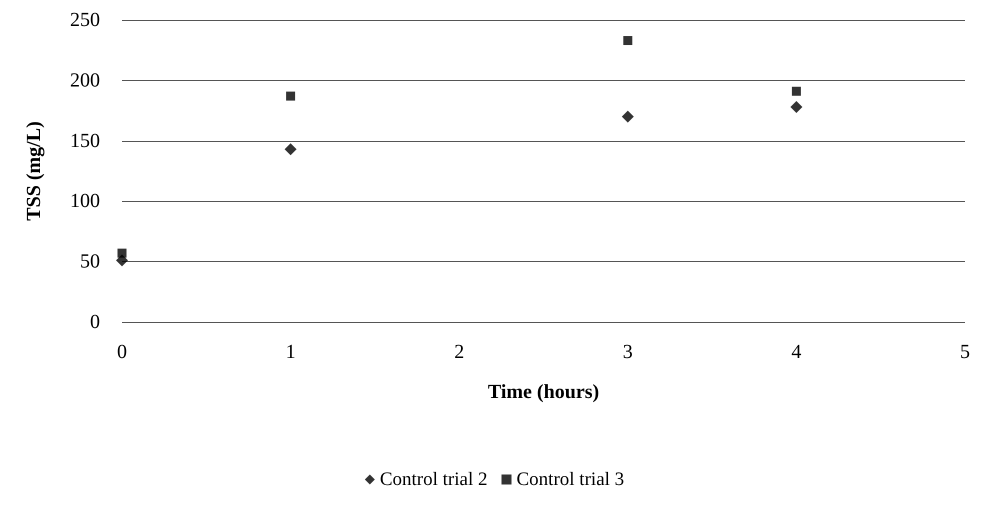 This screenshot has height=506, width=989. I want to click on y-tick-label: 250, so click(85, 20).